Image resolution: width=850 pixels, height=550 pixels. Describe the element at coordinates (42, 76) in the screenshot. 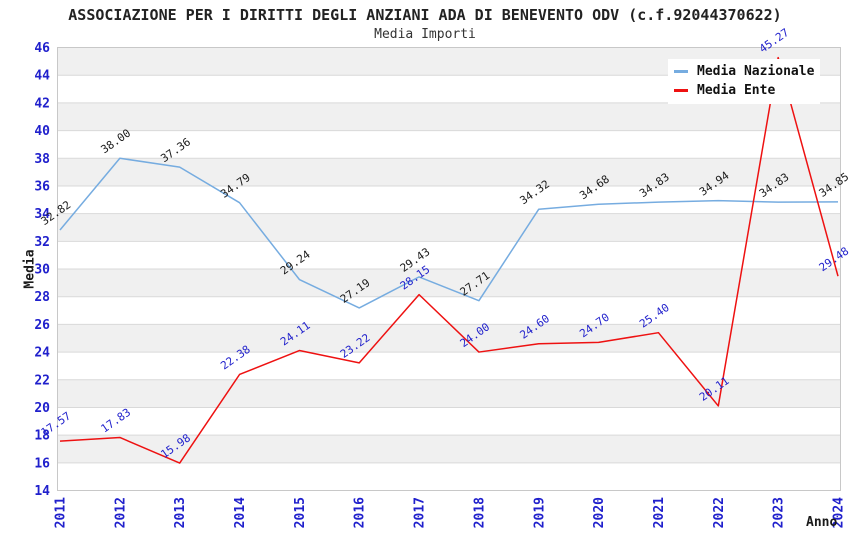

I see `y-tick-label: 44` at that location.